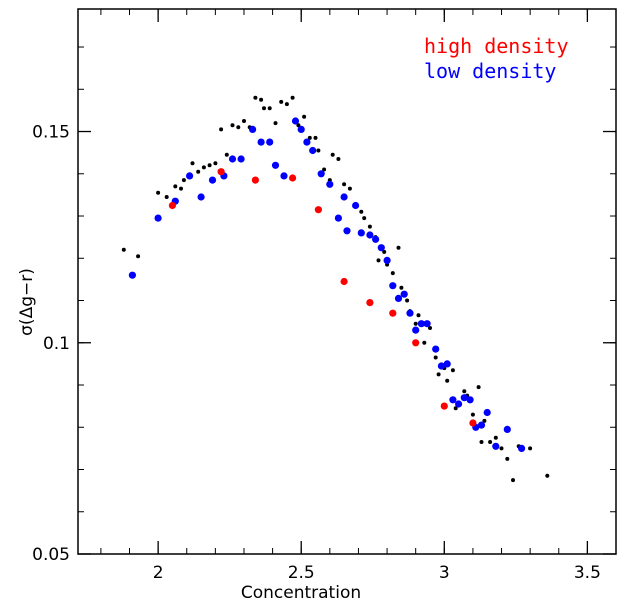 The width and height of the screenshot is (621, 605). What do you see at coordinates (51, 133) in the screenshot?
I see `y-tick-label: 0.15` at bounding box center [51, 133].